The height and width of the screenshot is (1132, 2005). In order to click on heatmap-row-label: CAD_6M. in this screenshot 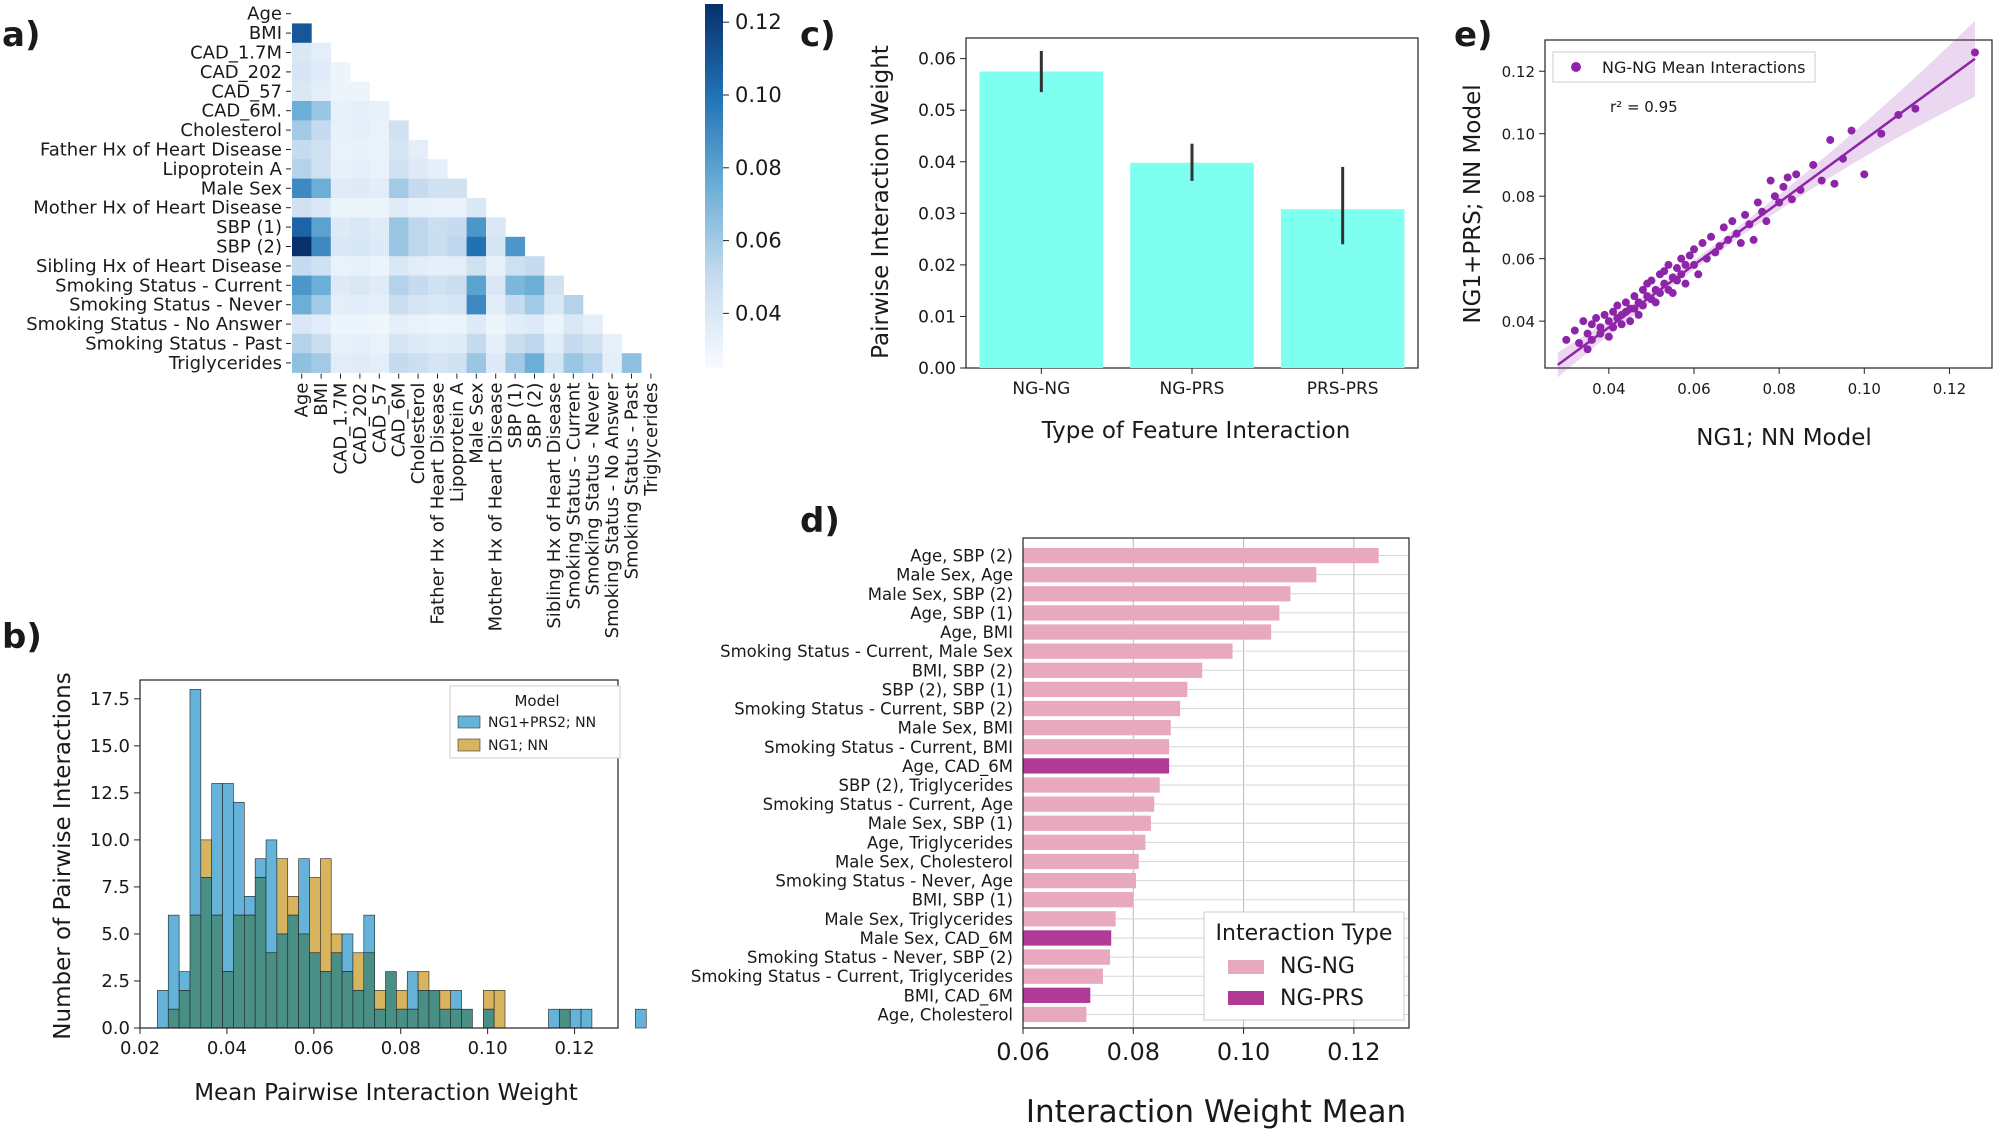, I will do `click(242, 111)`.